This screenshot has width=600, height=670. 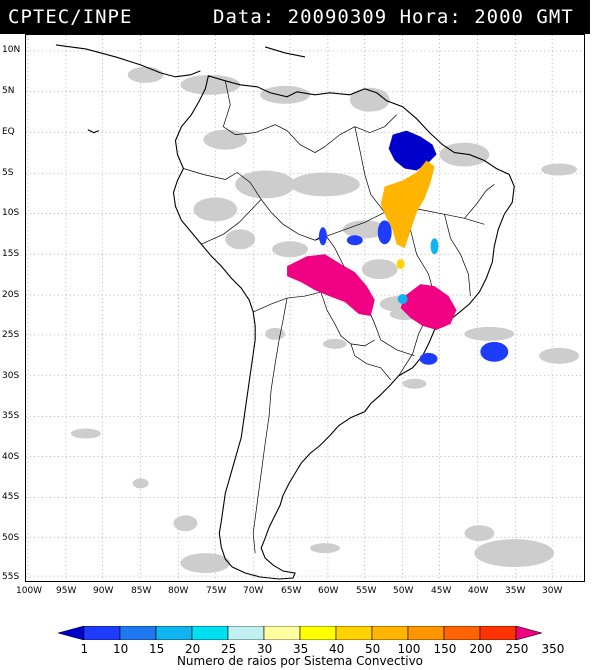 What do you see at coordinates (428, 307) in the screenshot?
I see `system-magenta-east` at bounding box center [428, 307].